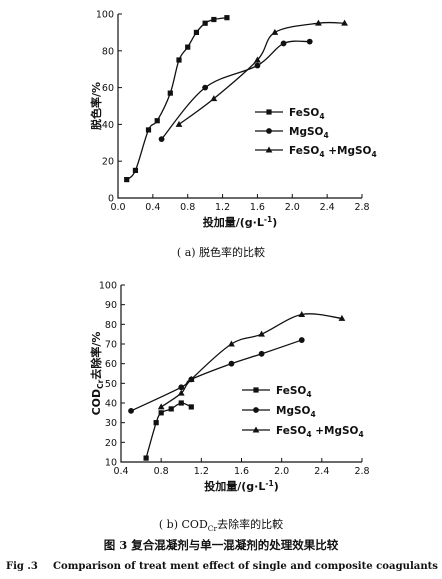  Describe the element at coordinates (111, 384) in the screenshot. I see `y-tick-label: 50` at that location.